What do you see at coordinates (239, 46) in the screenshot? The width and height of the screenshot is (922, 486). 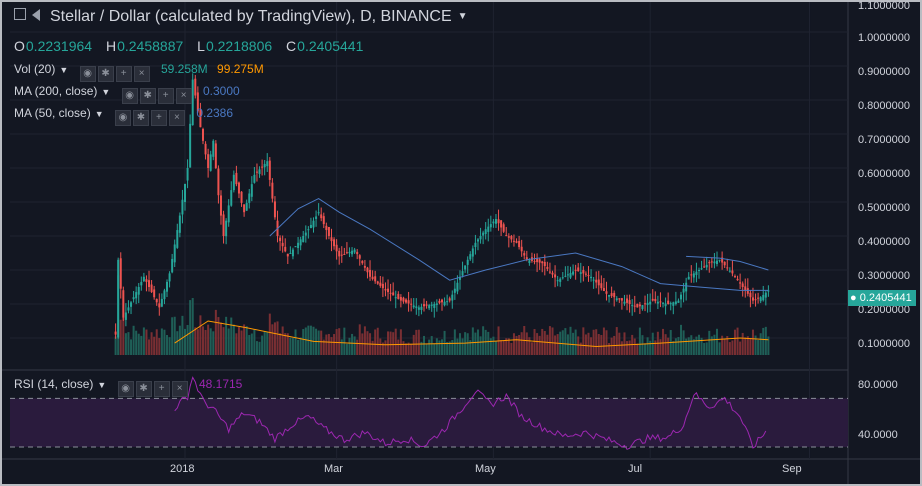 I see `low-value: 0.2218806` at bounding box center [239, 46].